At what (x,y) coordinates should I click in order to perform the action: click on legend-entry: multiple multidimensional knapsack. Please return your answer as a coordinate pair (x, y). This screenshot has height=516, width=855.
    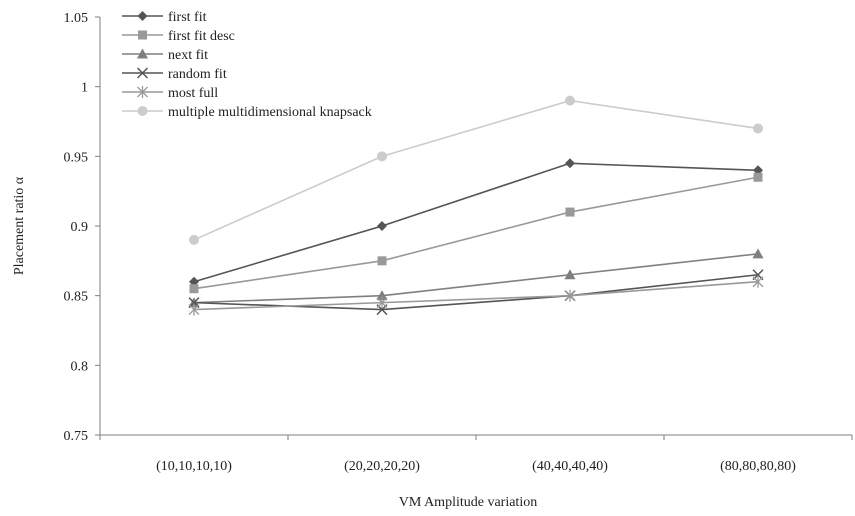
    Looking at the image, I should click on (247, 112).